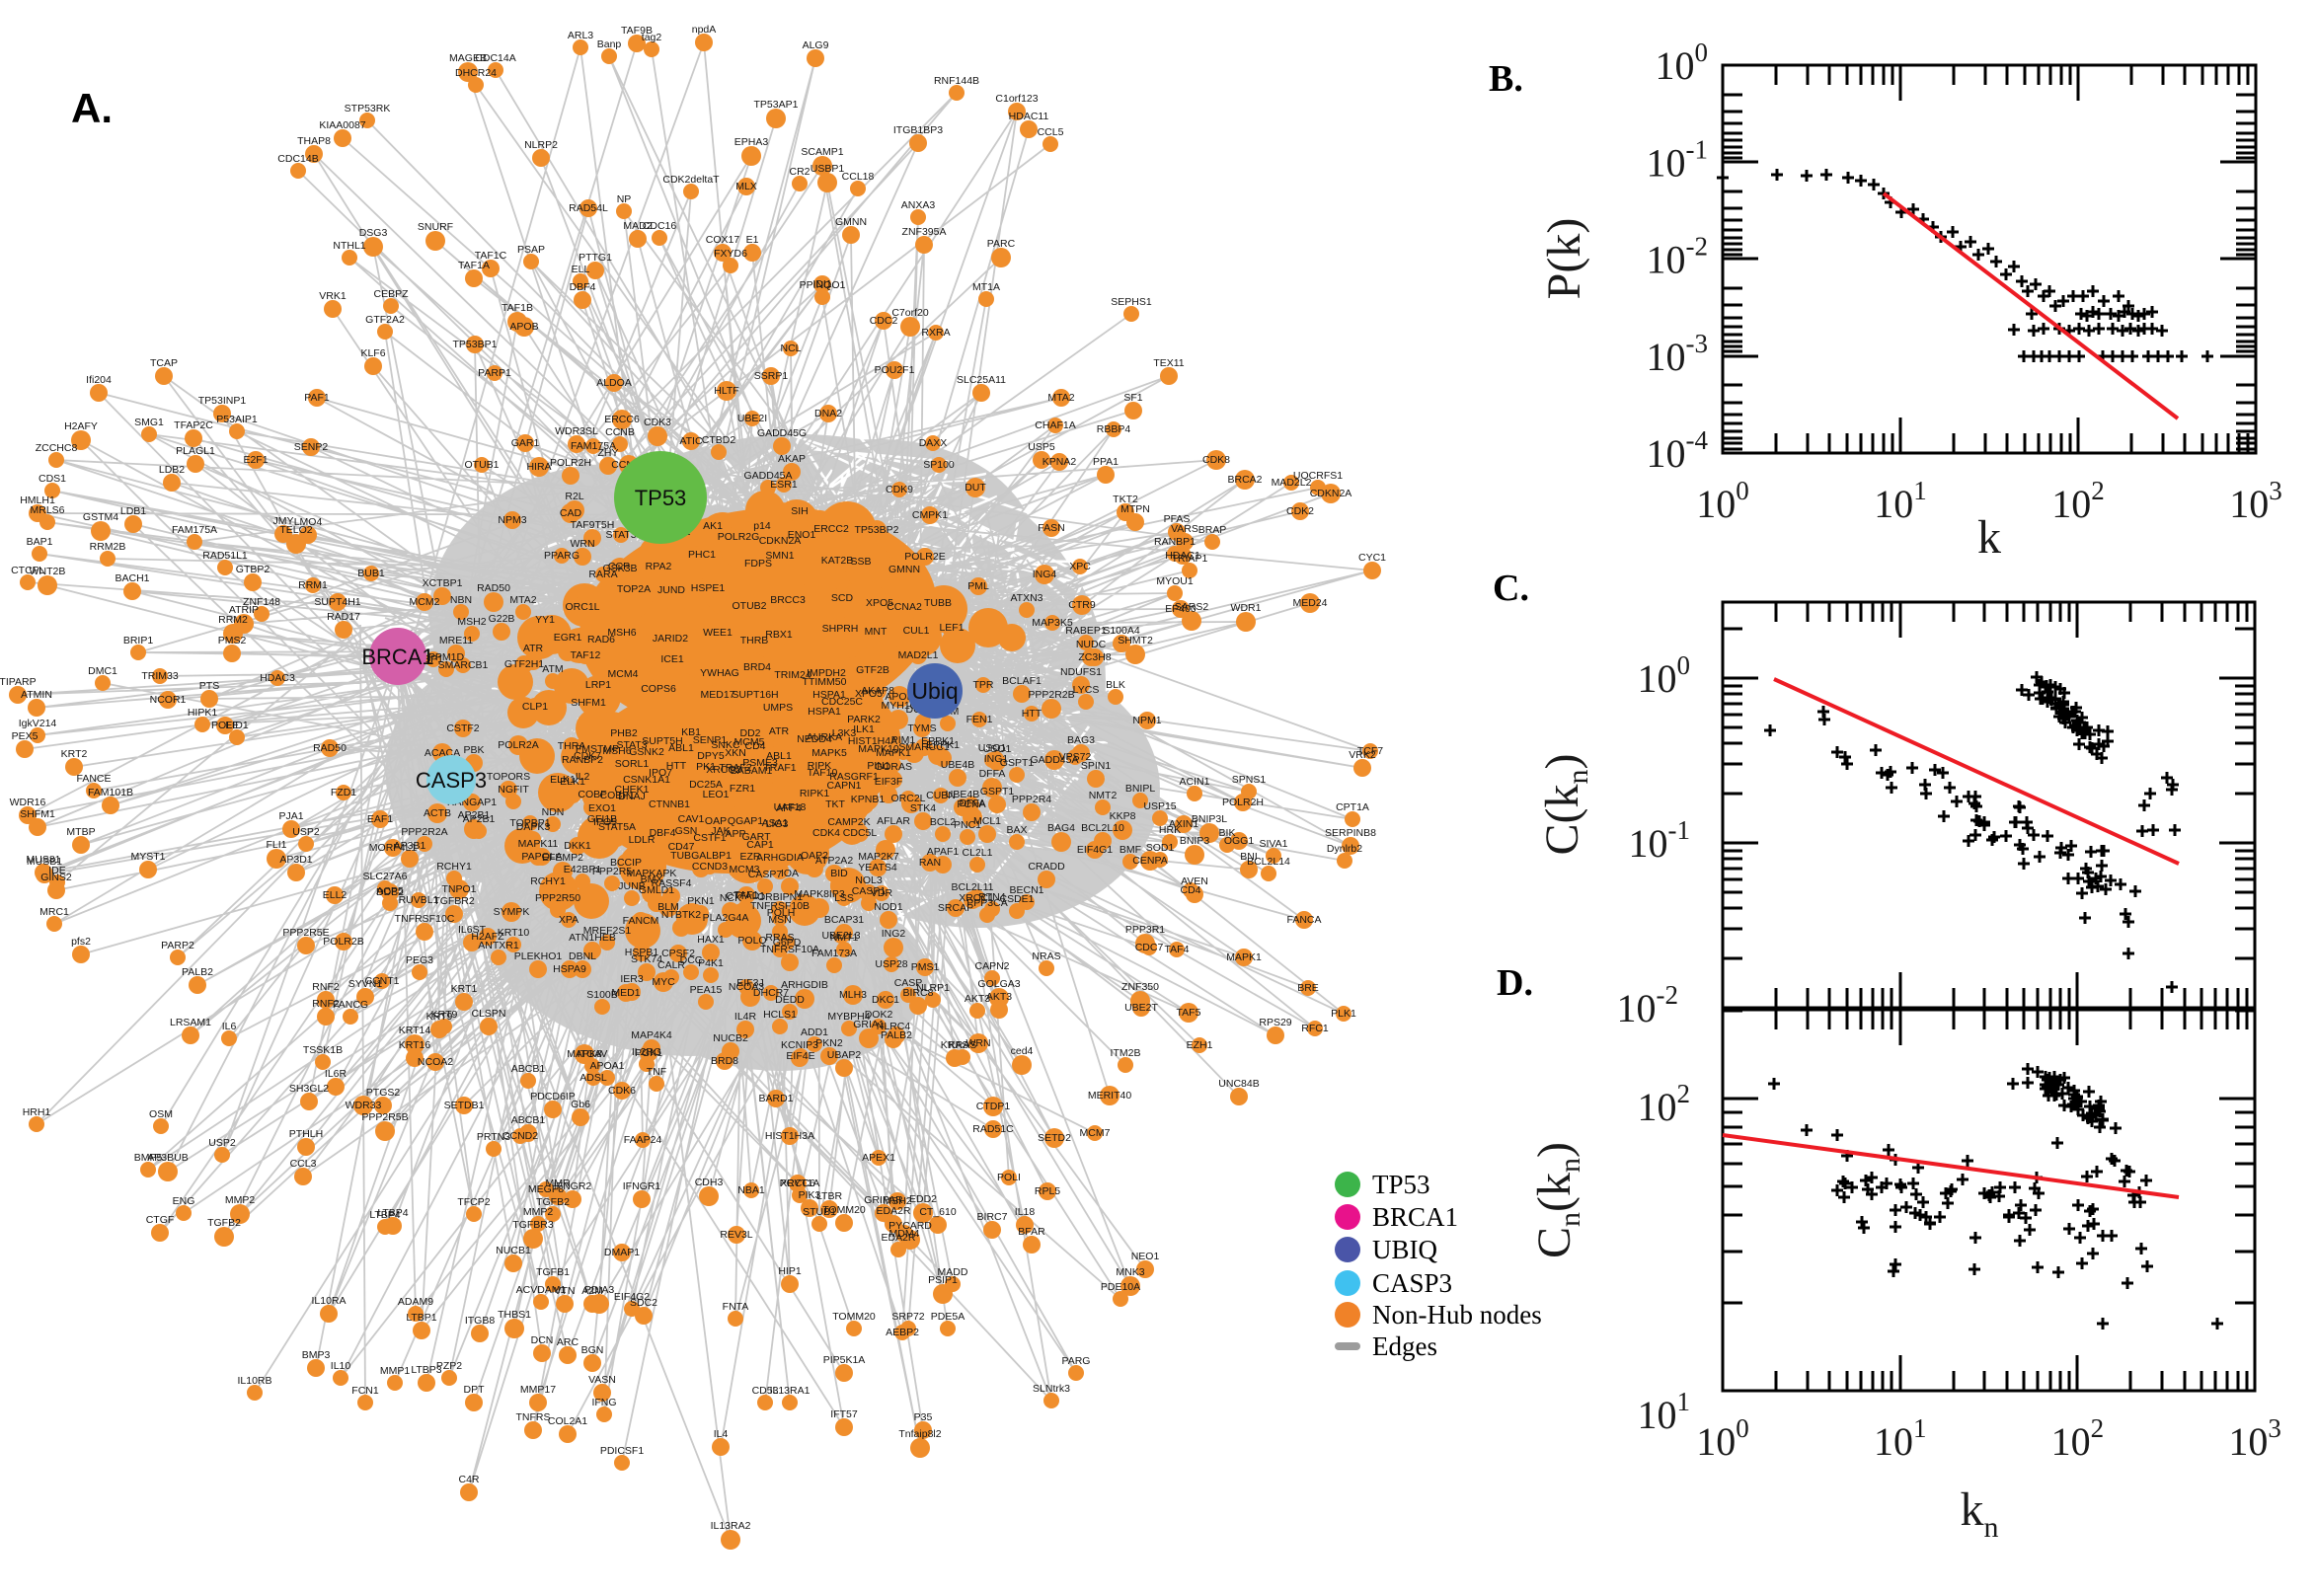 This screenshot has width=2316, height=1596. What do you see at coordinates (790, 1000) in the screenshot?
I see `svg-text: DEDD` at bounding box center [790, 1000].